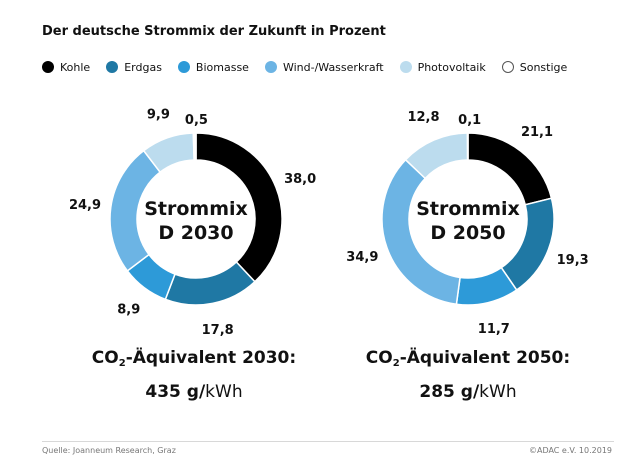 The image size is (638, 476). What do you see at coordinates (405, 67) in the screenshot?
I see `legend-swatch-photovoltaik` at bounding box center [405, 67].